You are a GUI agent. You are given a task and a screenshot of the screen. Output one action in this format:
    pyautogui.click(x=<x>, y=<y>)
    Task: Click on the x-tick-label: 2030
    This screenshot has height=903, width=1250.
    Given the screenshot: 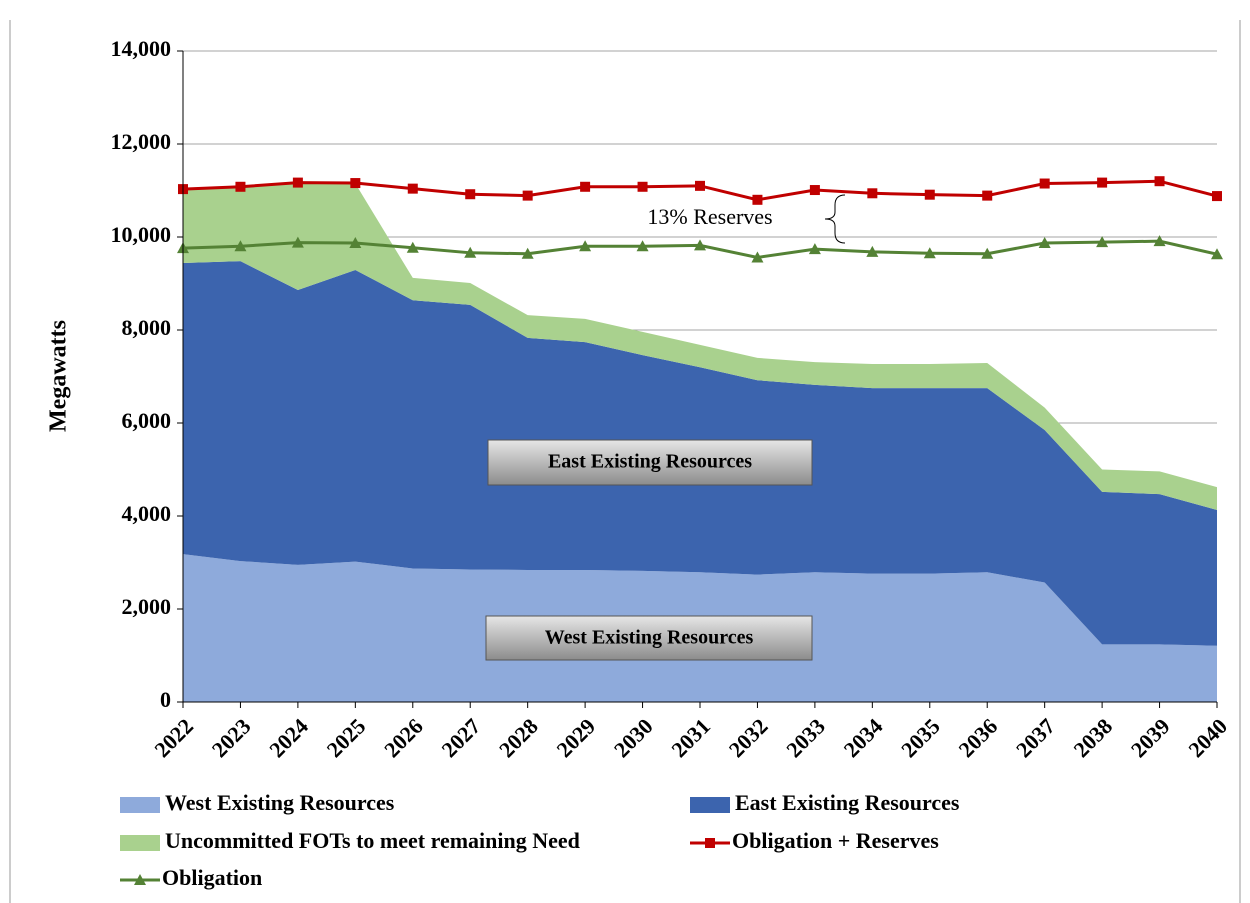 What is the action you would take?
    pyautogui.click(x=633, y=737)
    